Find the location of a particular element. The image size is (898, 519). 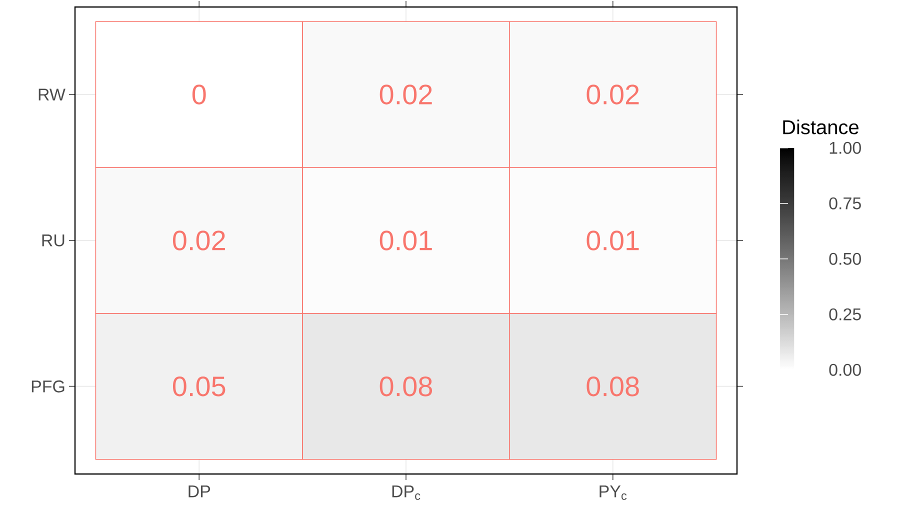

x-tick-label: DP is located at coordinates (199, 492).